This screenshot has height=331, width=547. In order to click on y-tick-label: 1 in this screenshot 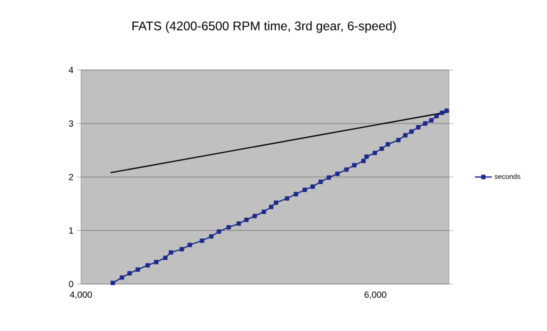, I will do `click(71, 230)`.